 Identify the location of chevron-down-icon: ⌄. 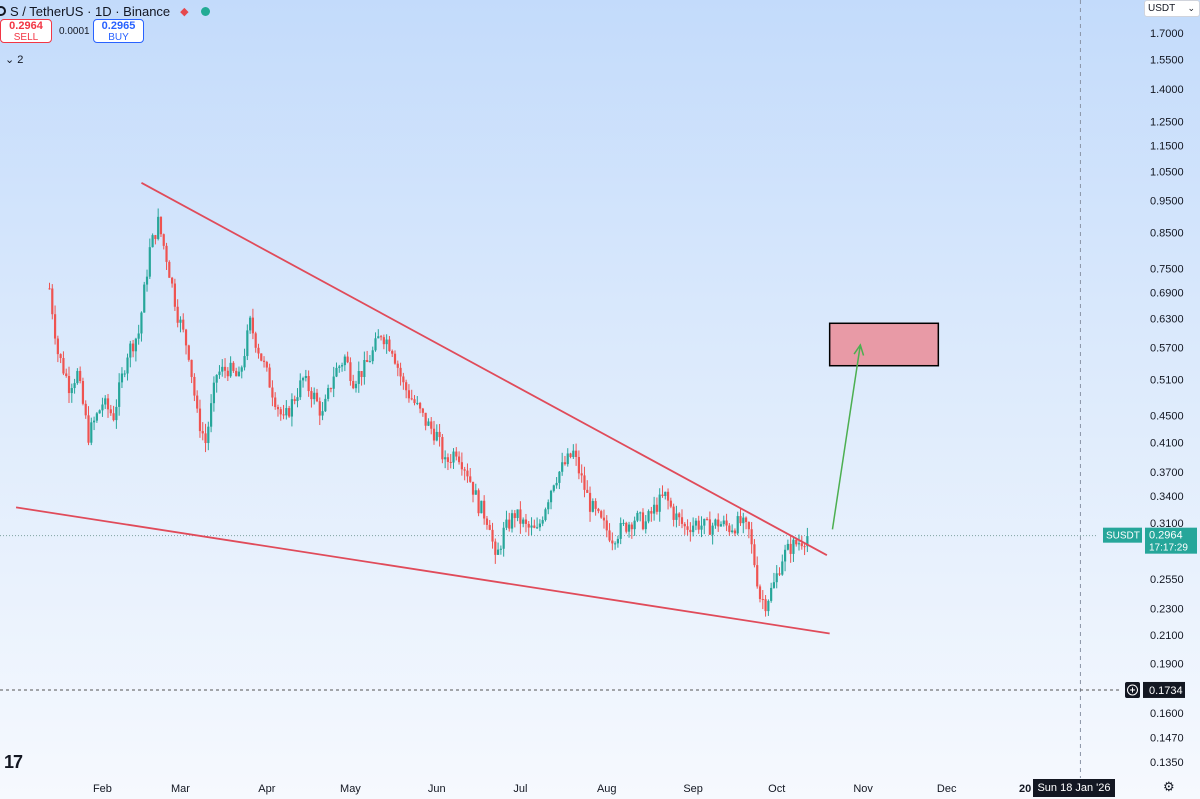
(1191, 8).